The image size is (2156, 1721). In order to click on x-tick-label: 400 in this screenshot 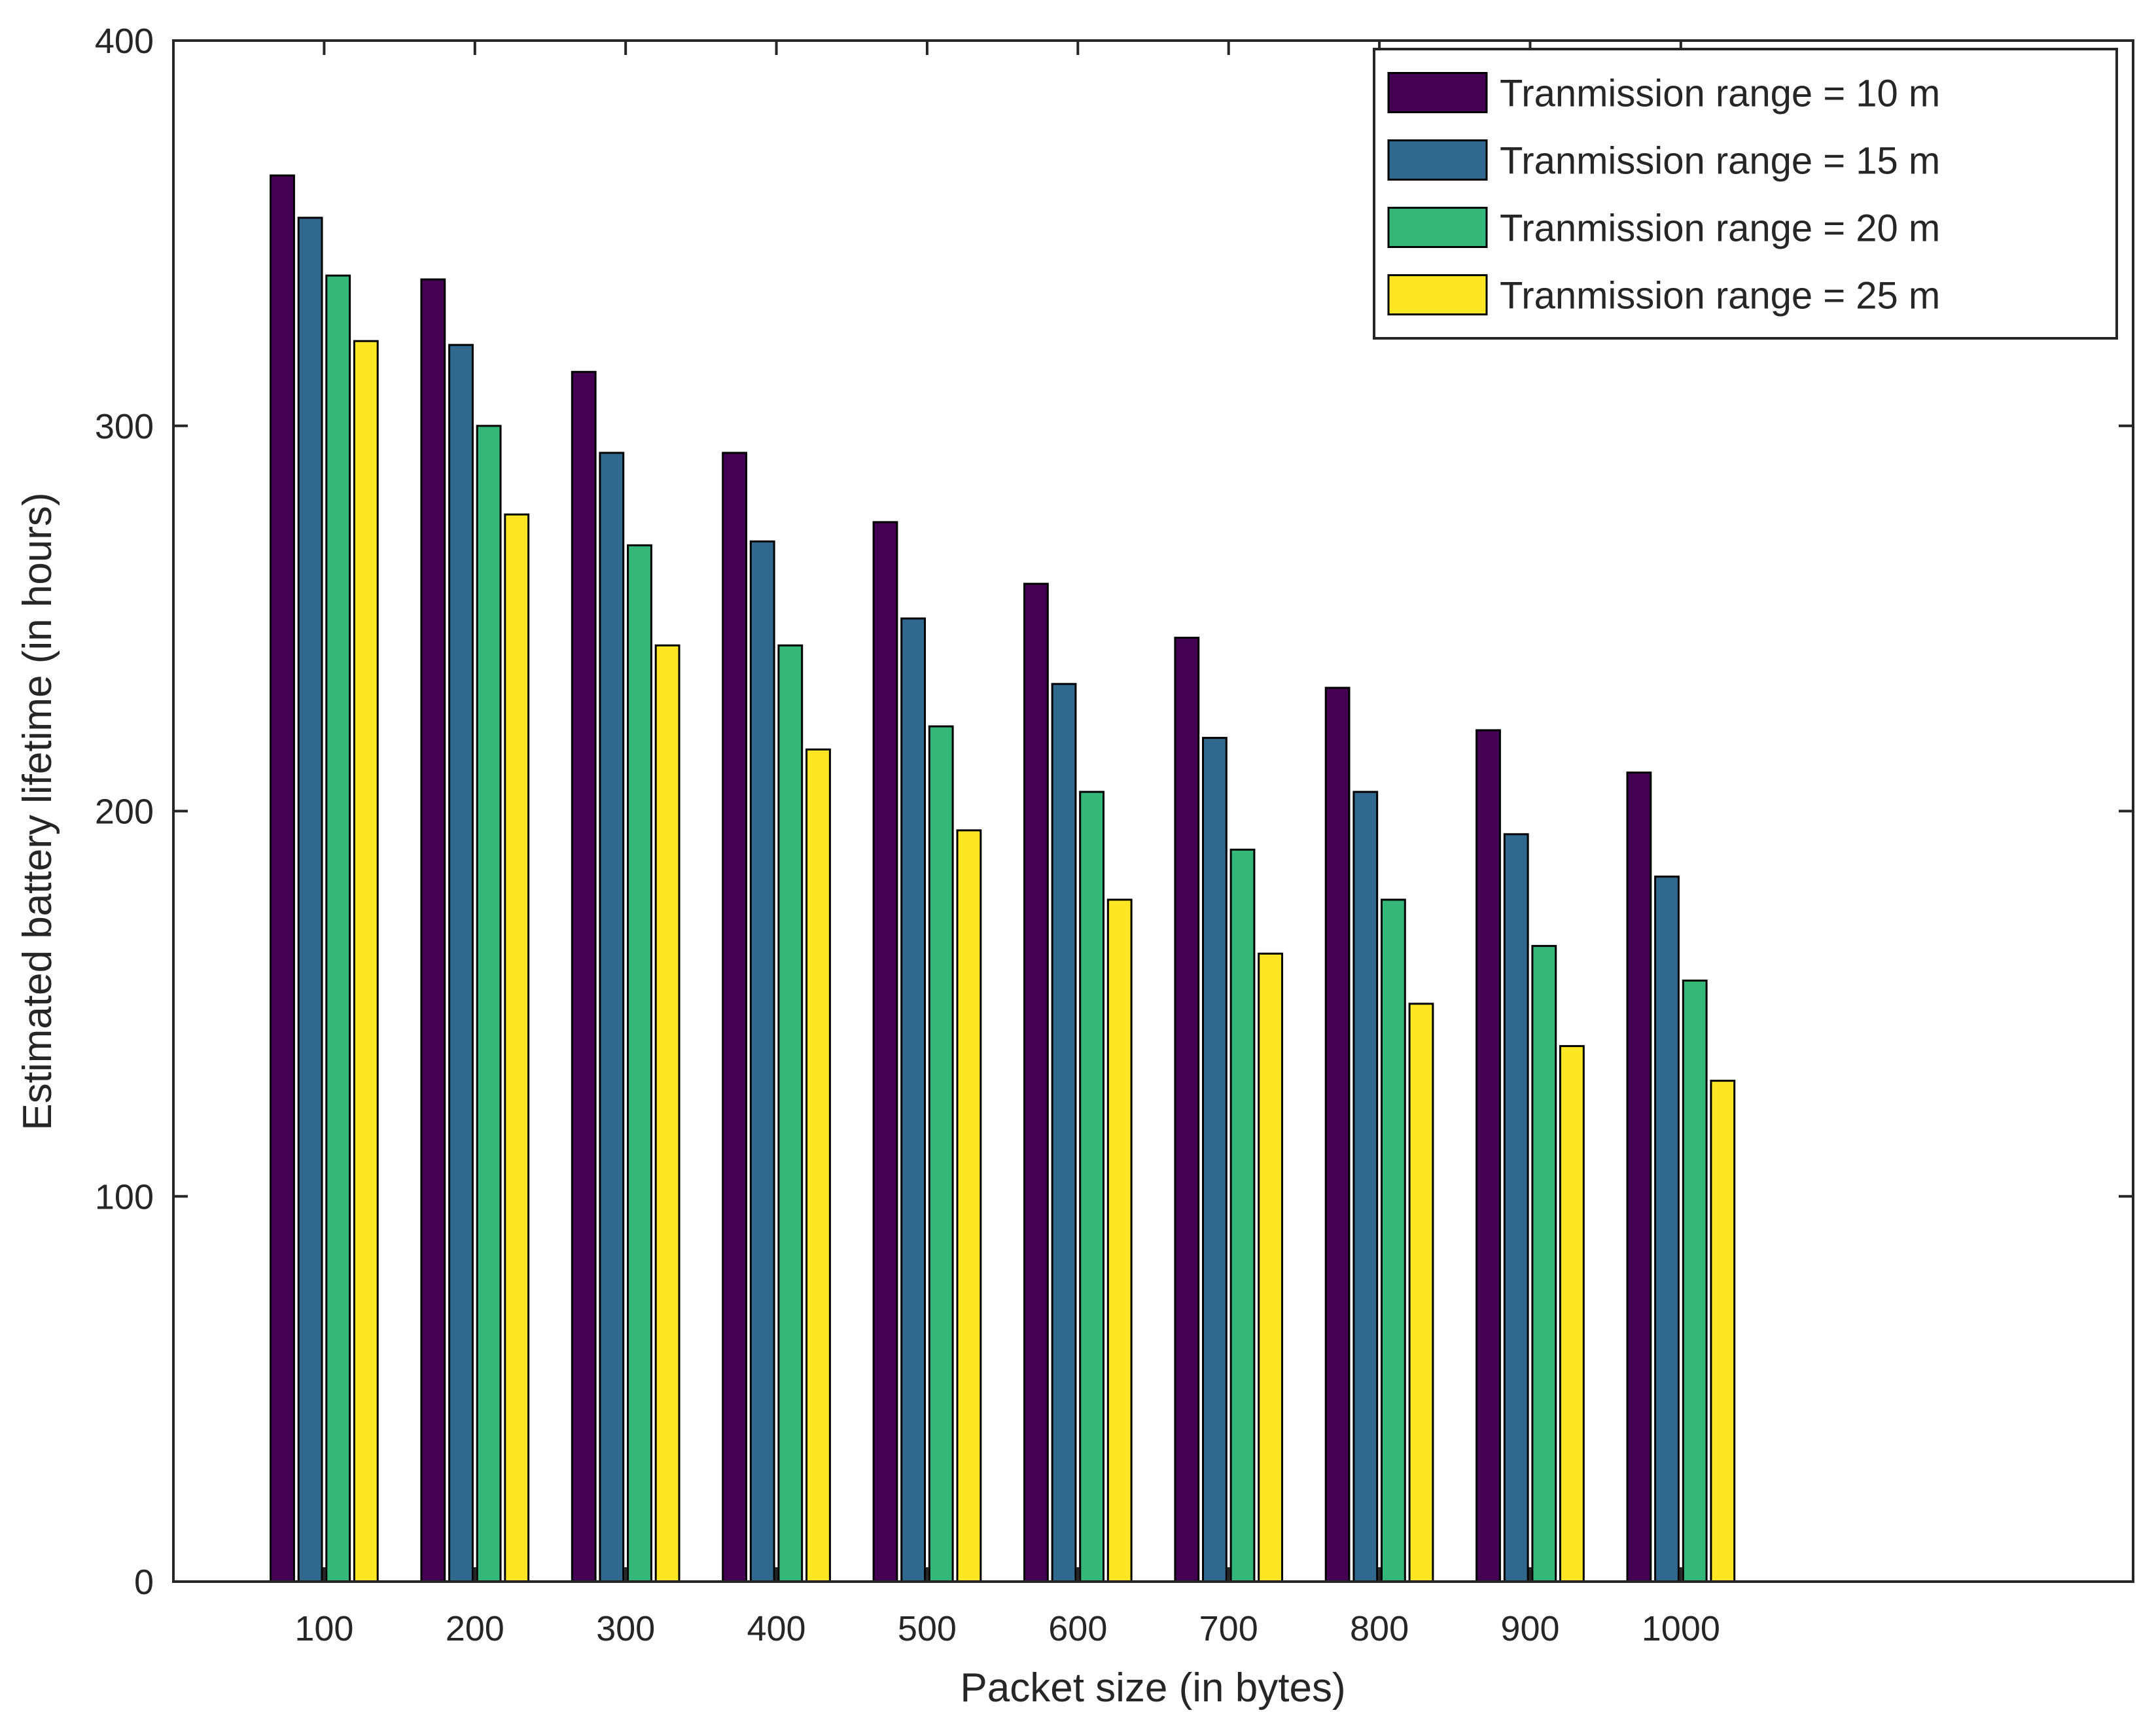, I will do `click(776, 1628)`.